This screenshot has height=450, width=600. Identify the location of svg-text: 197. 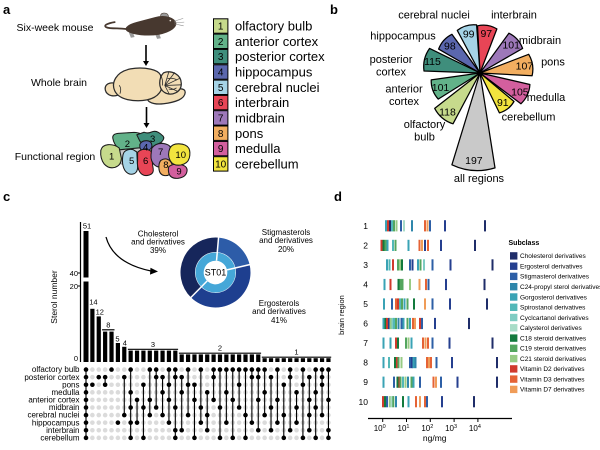
(474, 161).